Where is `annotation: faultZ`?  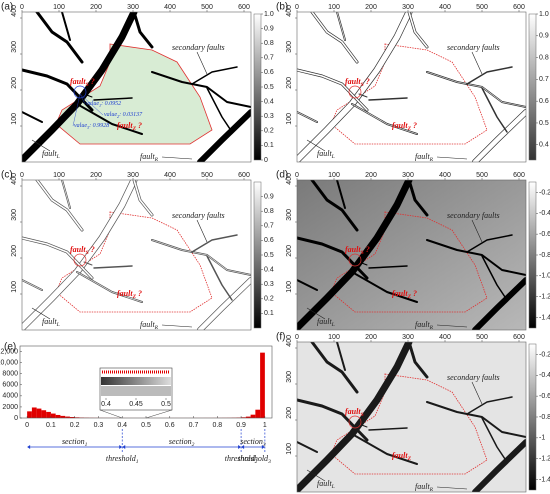 annotation: faultZ is located at coordinates (402, 456).